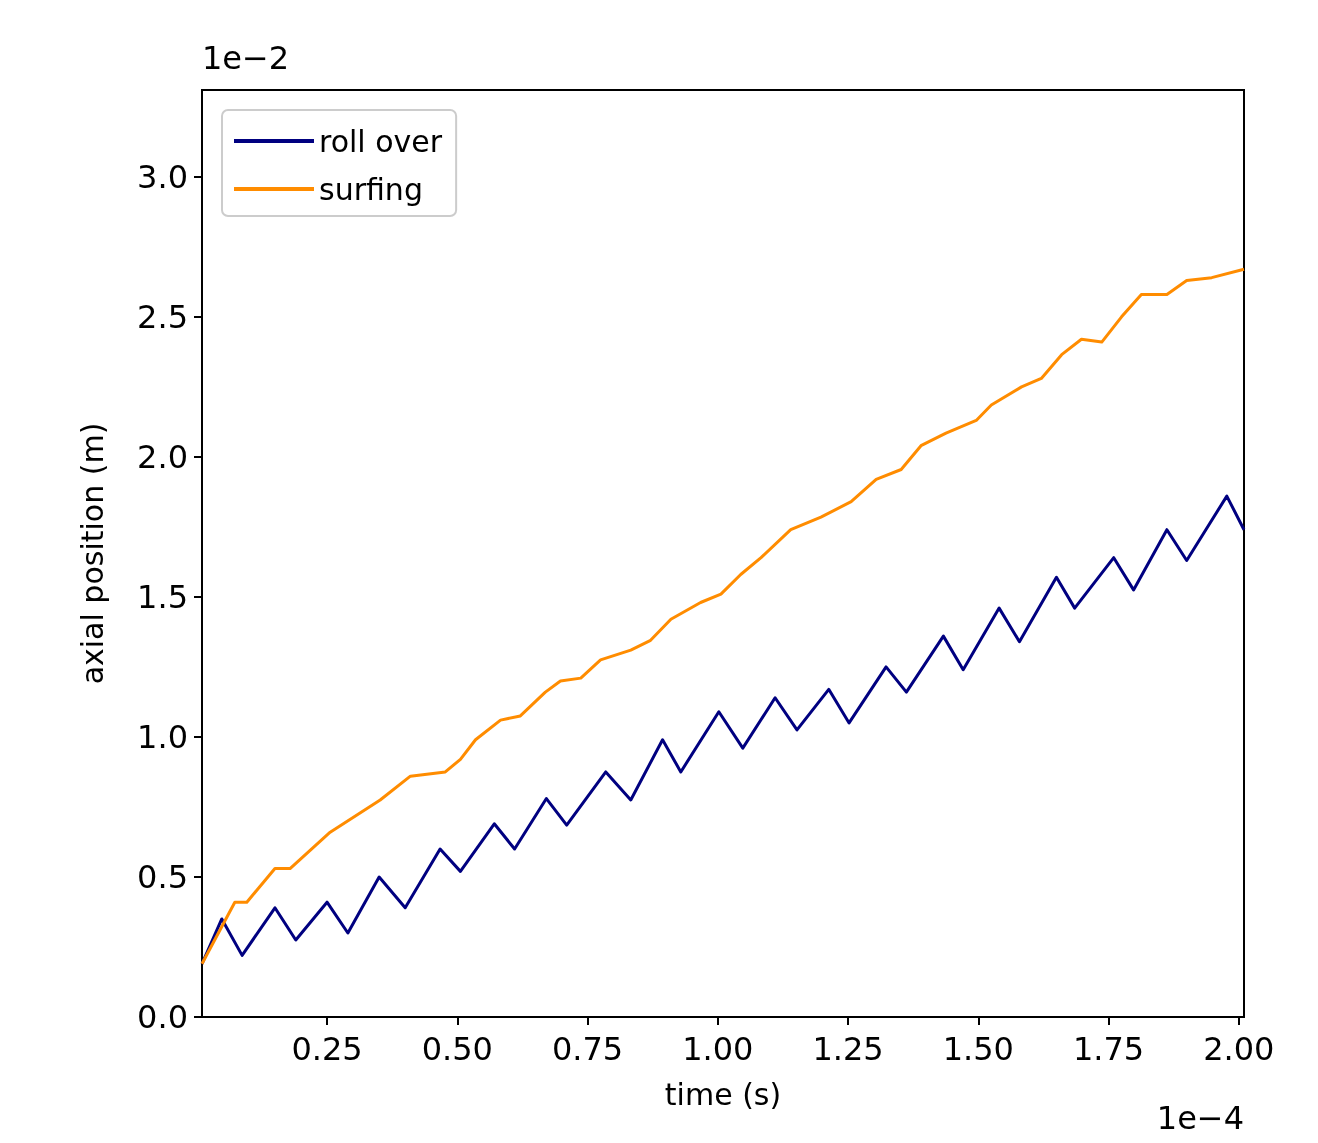  I want to click on legend-label: surfing, so click(371, 189).